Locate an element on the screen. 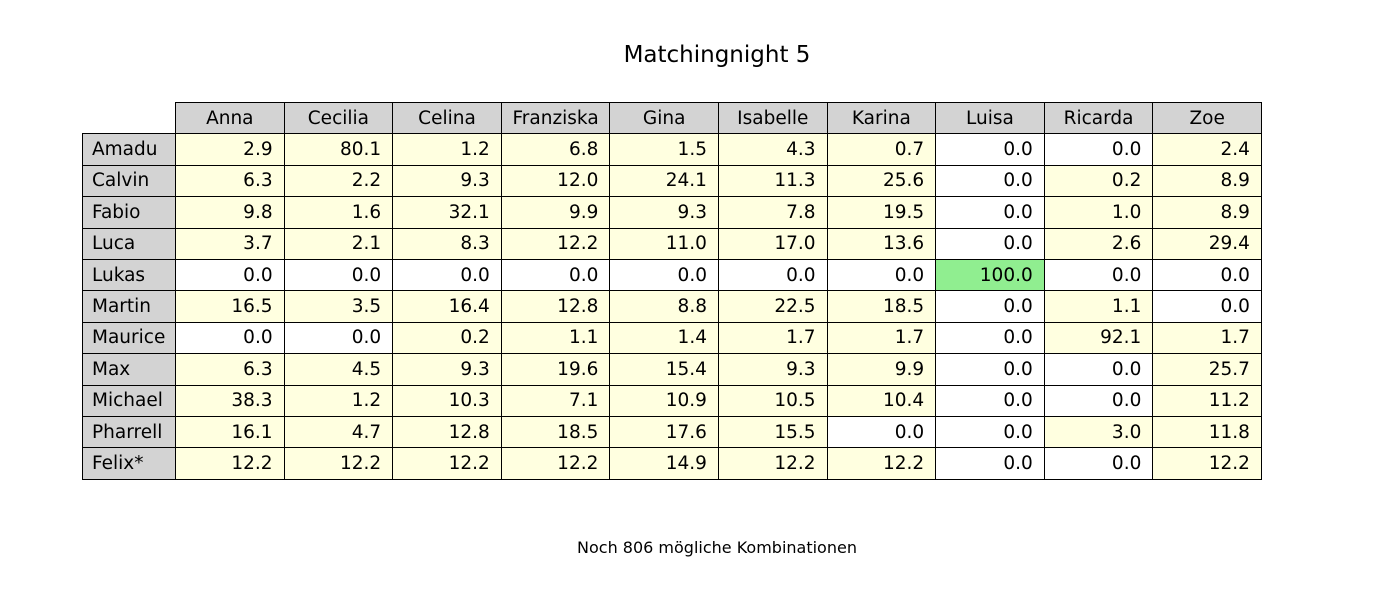 Image resolution: width=1400 pixels, height=600 pixels. table-cell: 38.3 is located at coordinates (230, 400).